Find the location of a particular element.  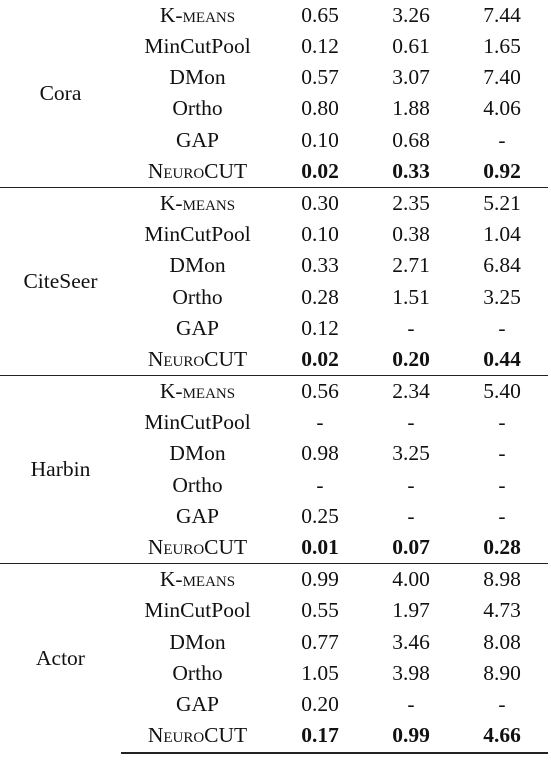

table-row: NeuroCUT 0.02 0.20 0.44 is located at coordinates (274, 360).